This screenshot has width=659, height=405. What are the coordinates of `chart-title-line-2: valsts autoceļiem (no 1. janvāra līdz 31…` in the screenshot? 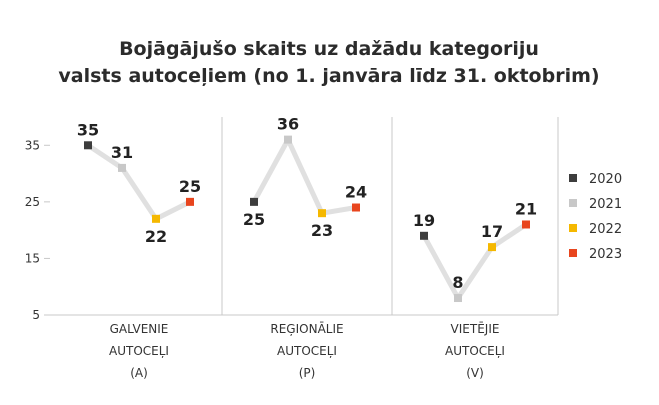 It's located at (328, 76).